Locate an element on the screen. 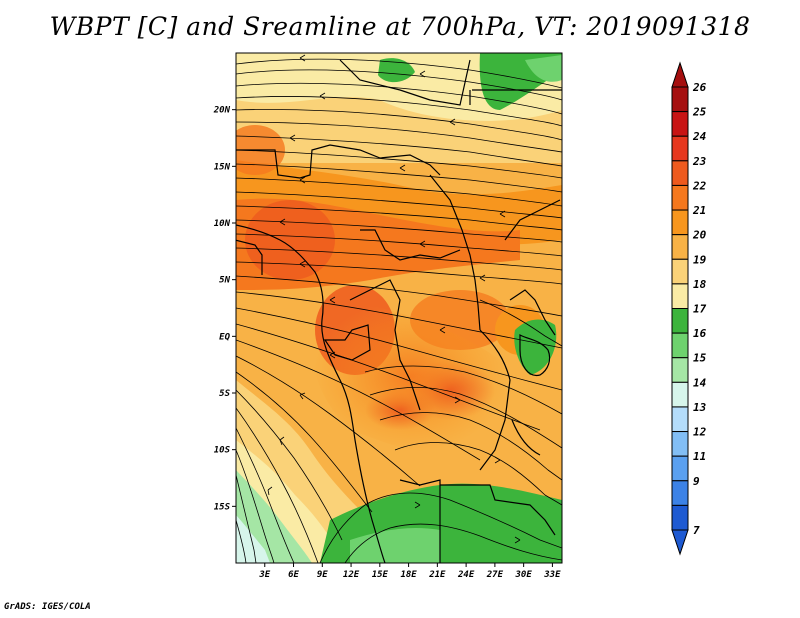 The width and height of the screenshot is (800, 618). longitude-axis: 3E 6E 9E 12E 15E 18E 21E 24E 27E 30E 33E is located at coordinates (409, 571).